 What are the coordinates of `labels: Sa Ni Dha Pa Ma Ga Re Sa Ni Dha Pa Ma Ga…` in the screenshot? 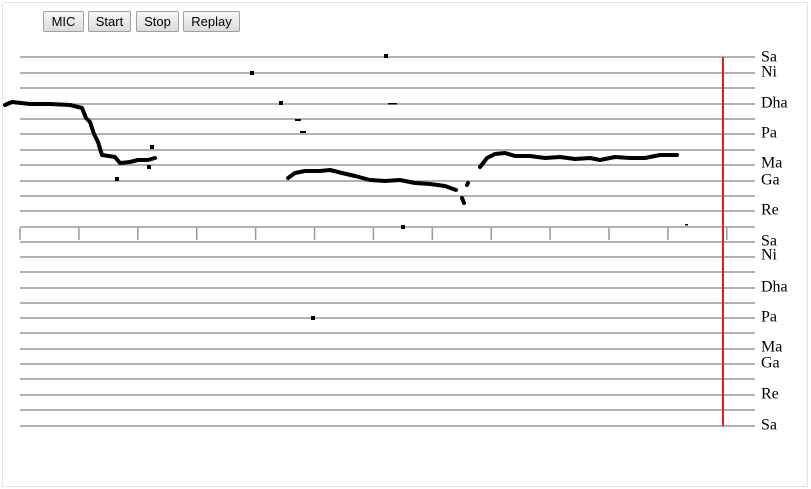 It's located at (774, 241).